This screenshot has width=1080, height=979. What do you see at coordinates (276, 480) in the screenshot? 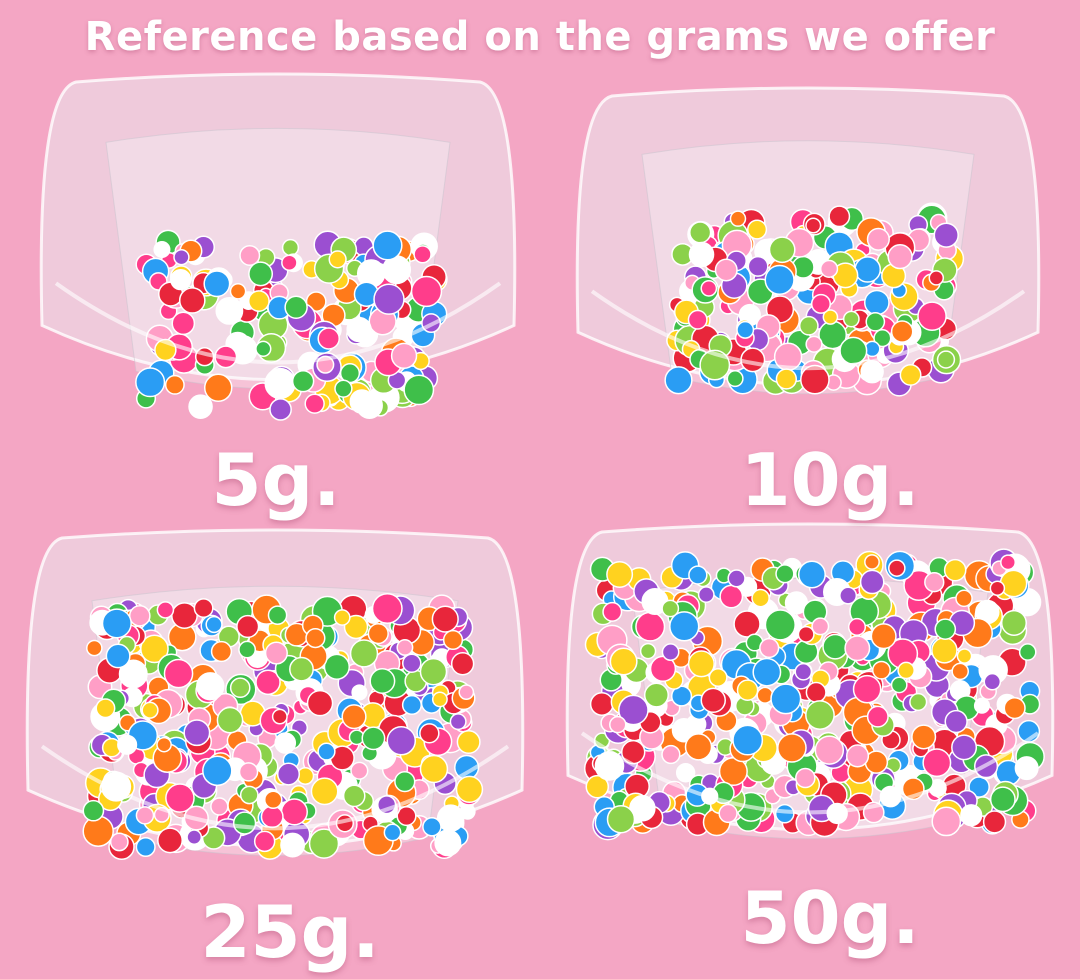
I see `label-5g: 5g.` at bounding box center [276, 480].